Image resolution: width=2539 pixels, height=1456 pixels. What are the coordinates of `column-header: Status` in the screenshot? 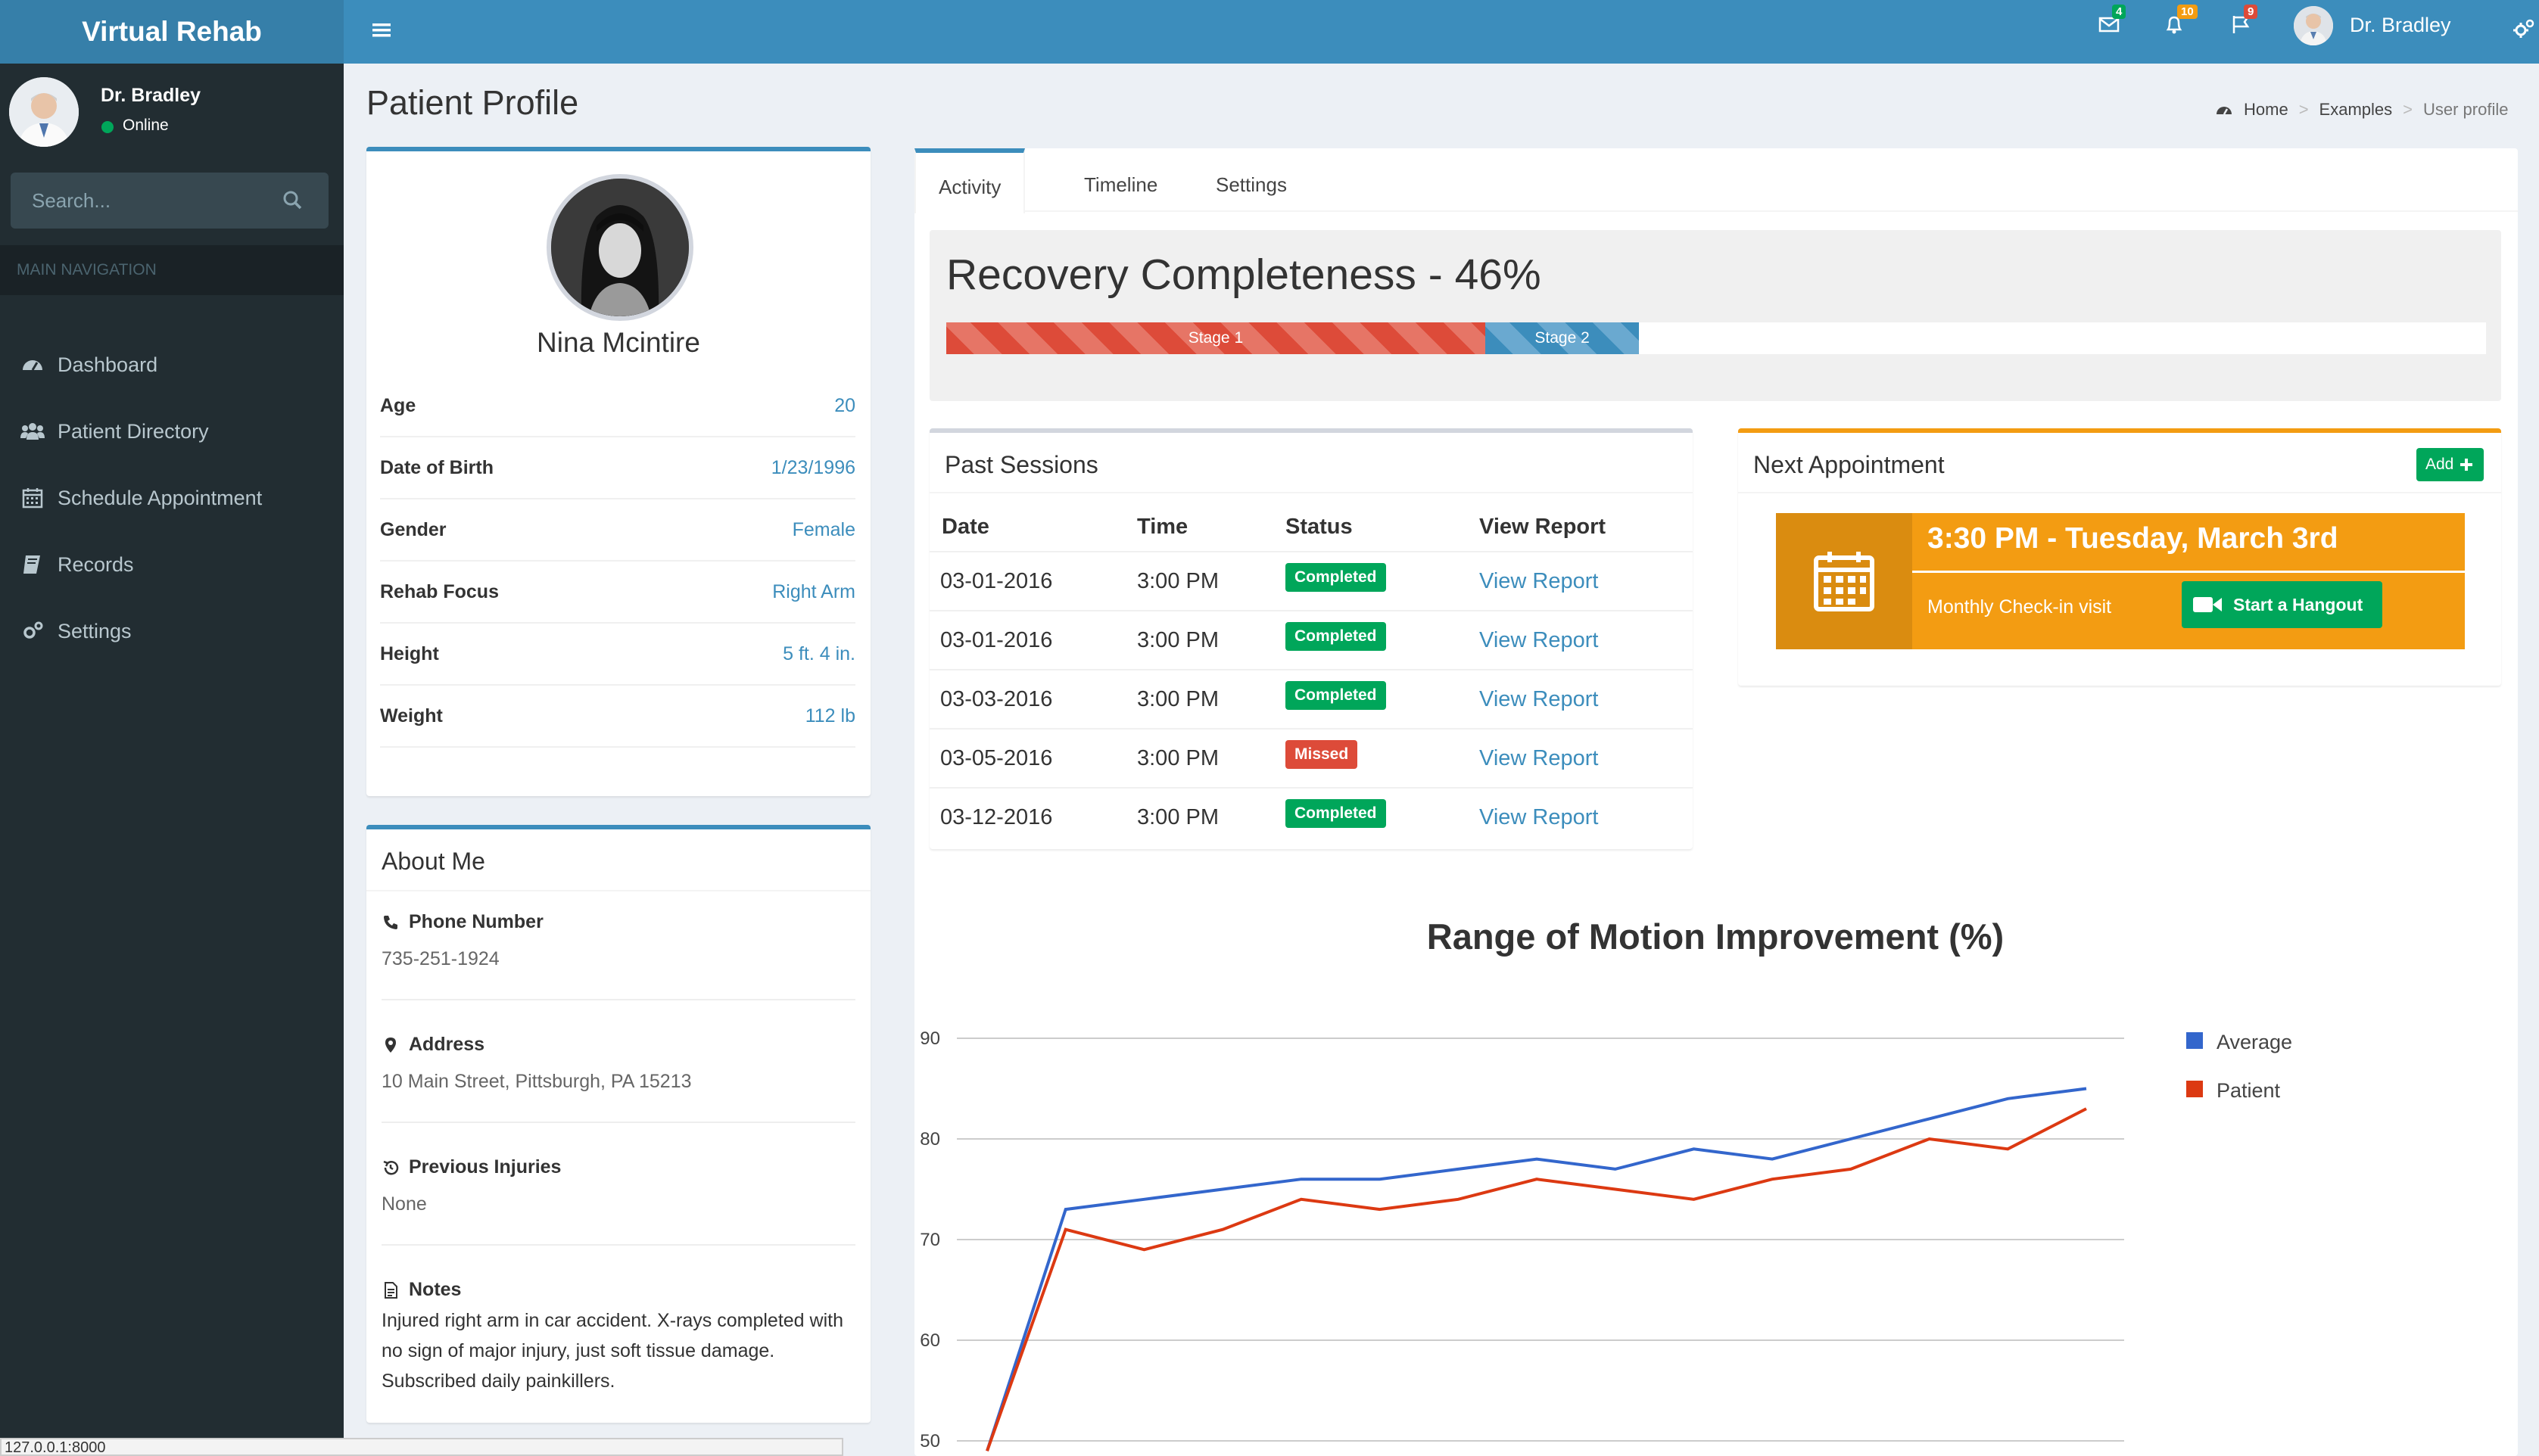 It's located at (1319, 527).